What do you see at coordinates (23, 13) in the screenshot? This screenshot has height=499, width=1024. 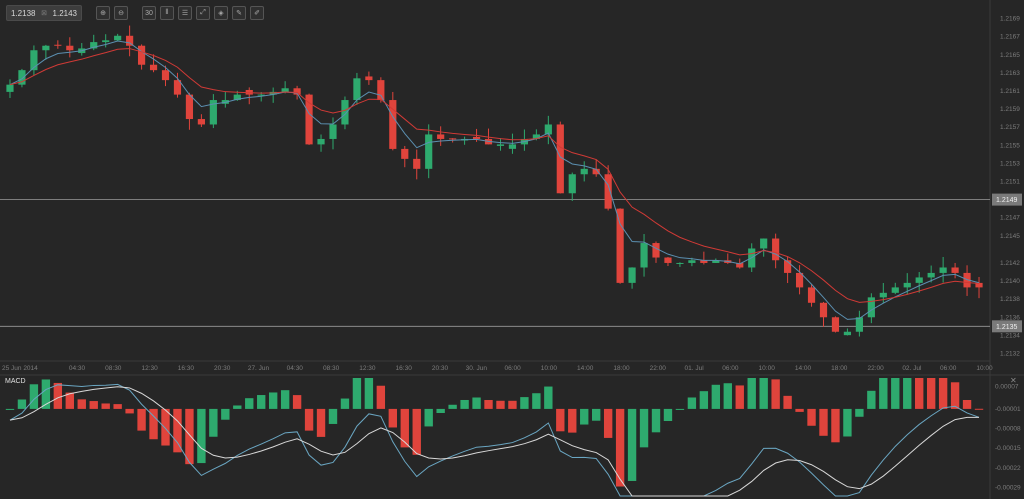 I see `bid-price: 1.2138` at bounding box center [23, 13].